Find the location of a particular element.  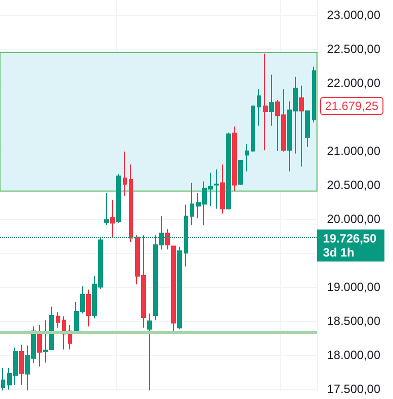

y-tick-label: 19.000,00 is located at coordinates (354, 287).